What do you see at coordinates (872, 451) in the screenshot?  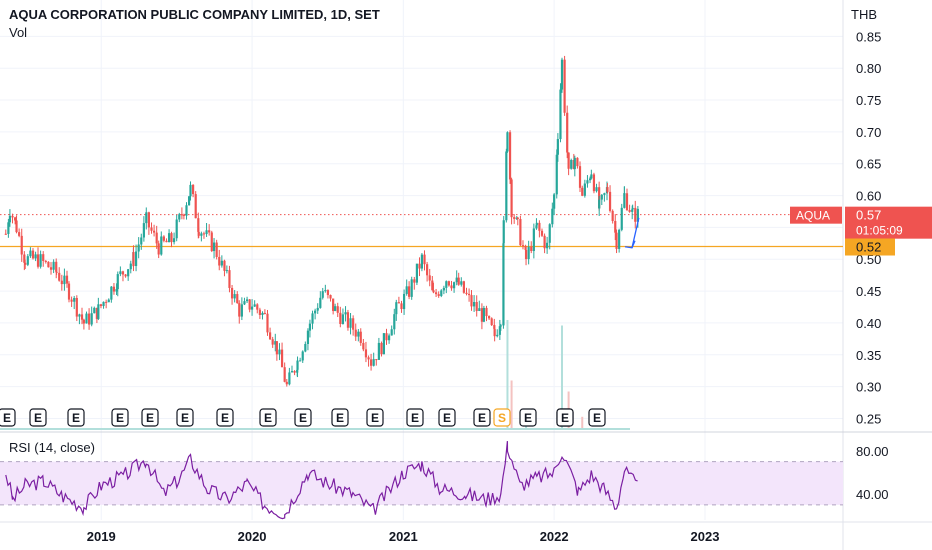 I see `rsi-tick-label: 80.00` at bounding box center [872, 451].